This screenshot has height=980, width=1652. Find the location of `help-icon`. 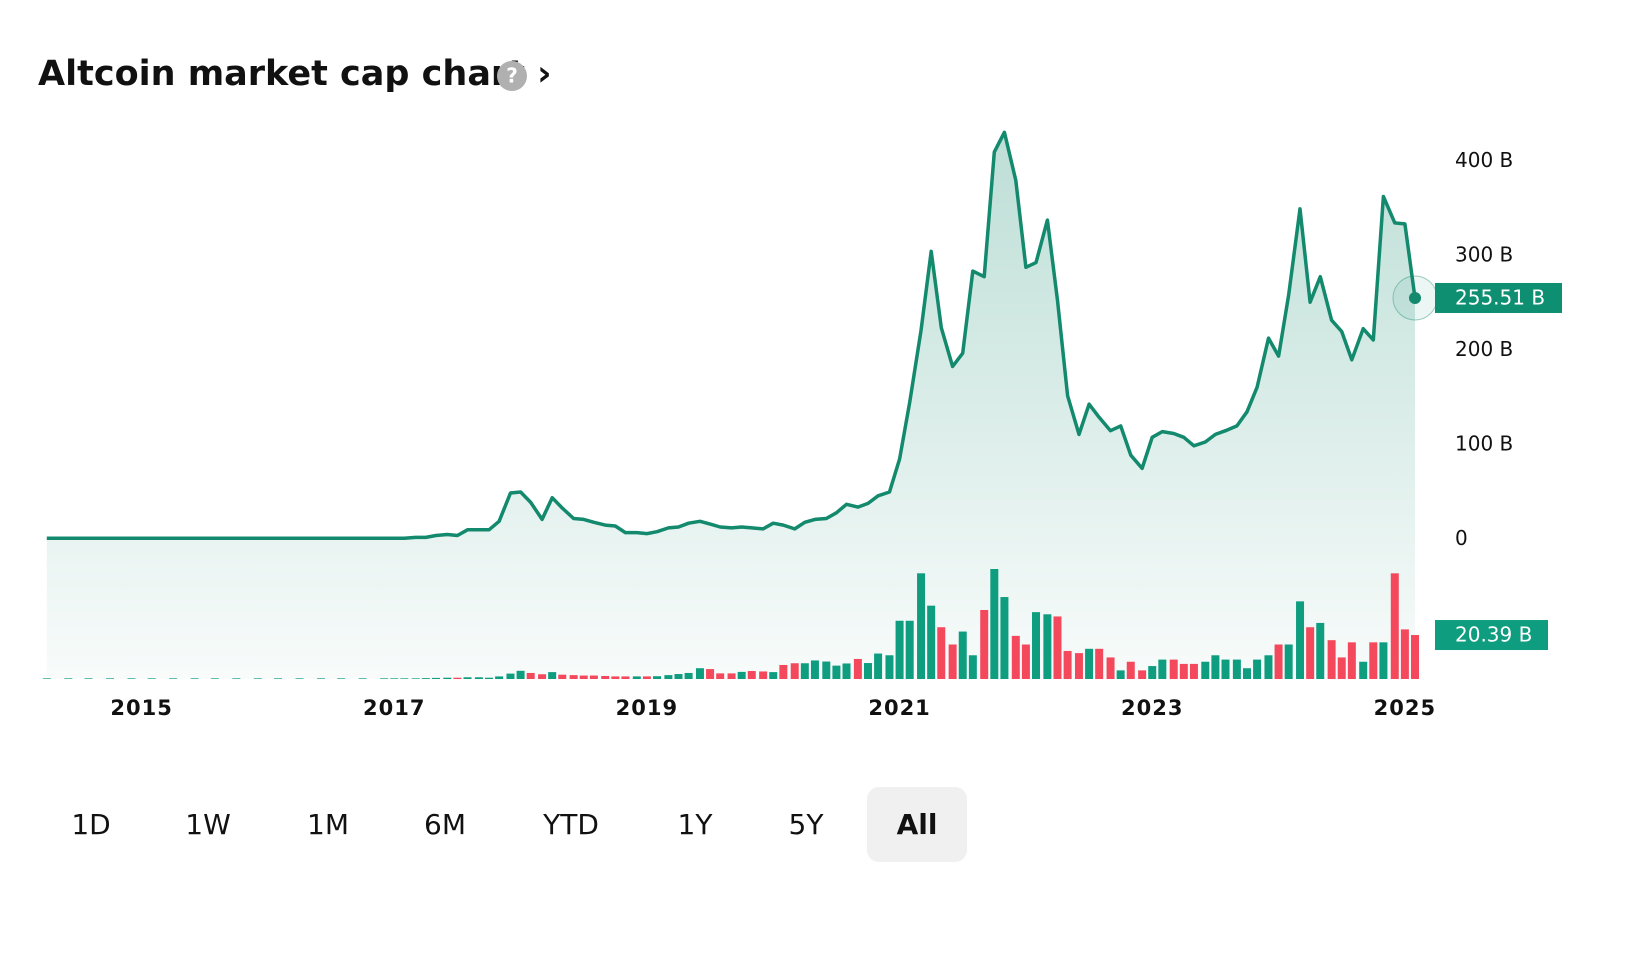

help-icon is located at coordinates (512, 76).